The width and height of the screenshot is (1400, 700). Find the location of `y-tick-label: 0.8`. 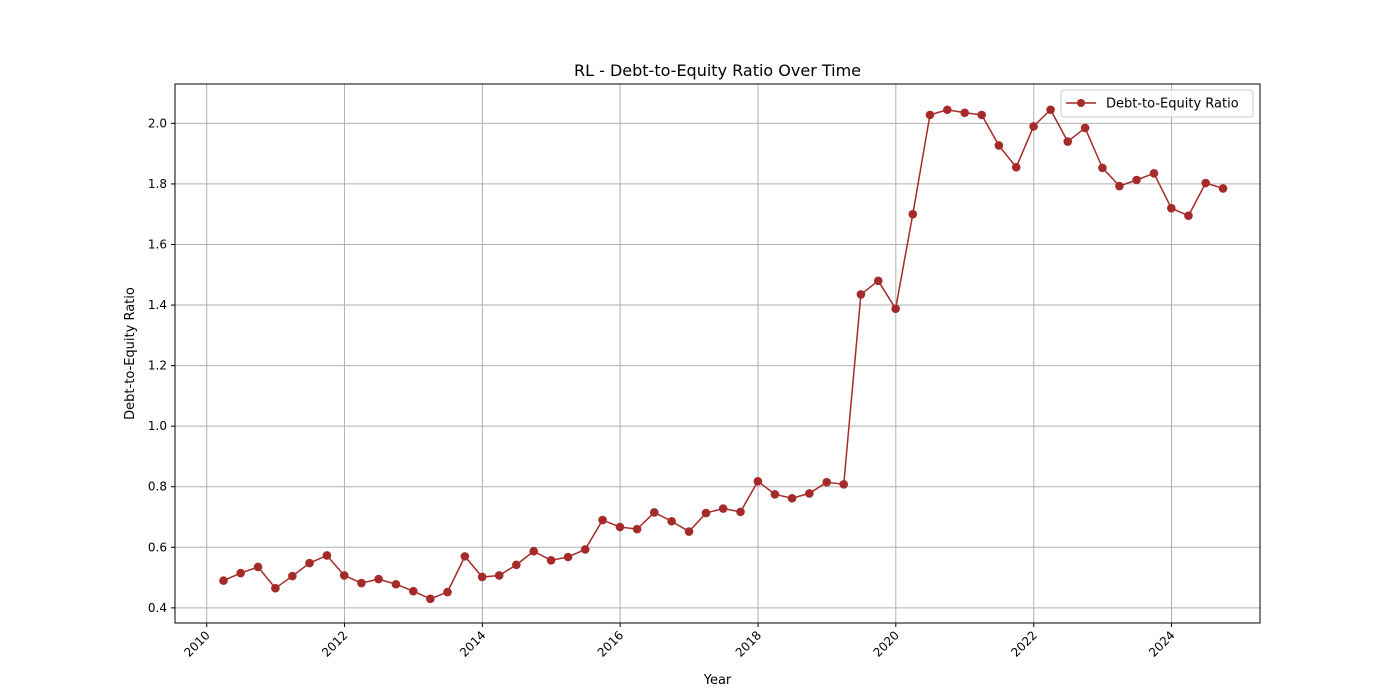

y-tick-label: 0.8 is located at coordinates (157, 487).